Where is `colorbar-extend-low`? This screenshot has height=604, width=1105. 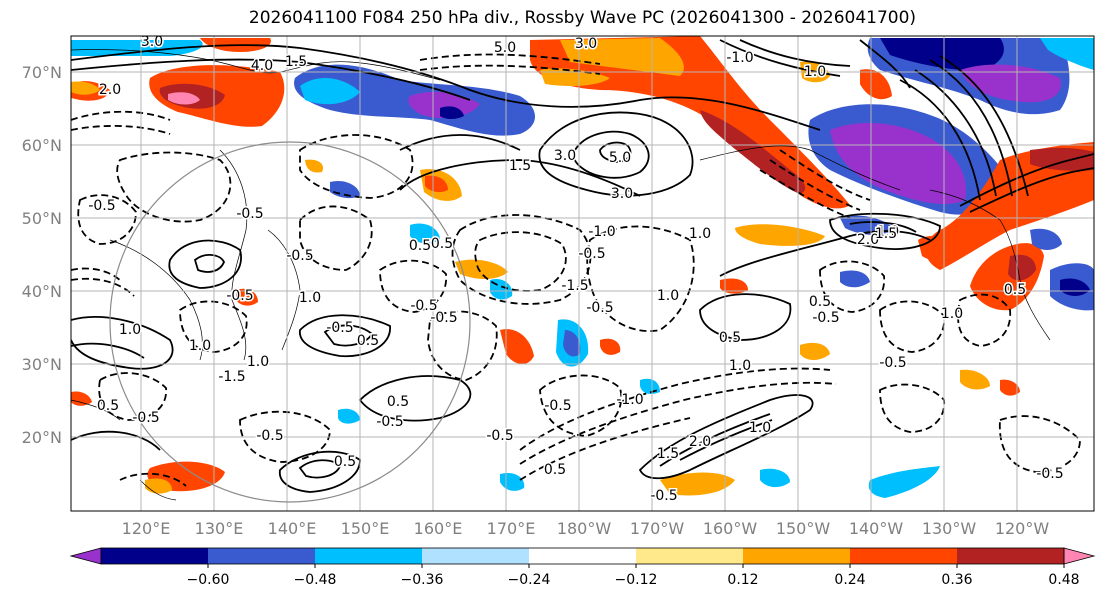
colorbar-extend-low is located at coordinates (85, 556).